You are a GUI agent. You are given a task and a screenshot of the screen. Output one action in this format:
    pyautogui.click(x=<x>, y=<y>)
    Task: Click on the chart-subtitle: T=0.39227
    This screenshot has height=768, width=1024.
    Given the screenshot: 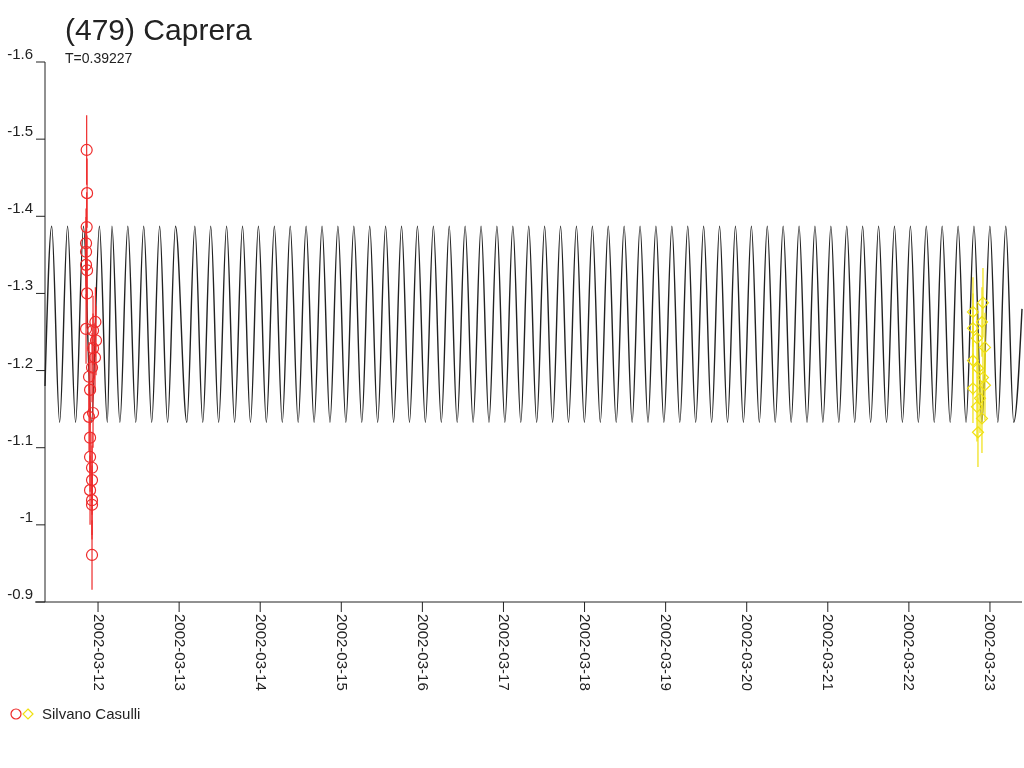 What is the action you would take?
    pyautogui.click(x=99, y=58)
    